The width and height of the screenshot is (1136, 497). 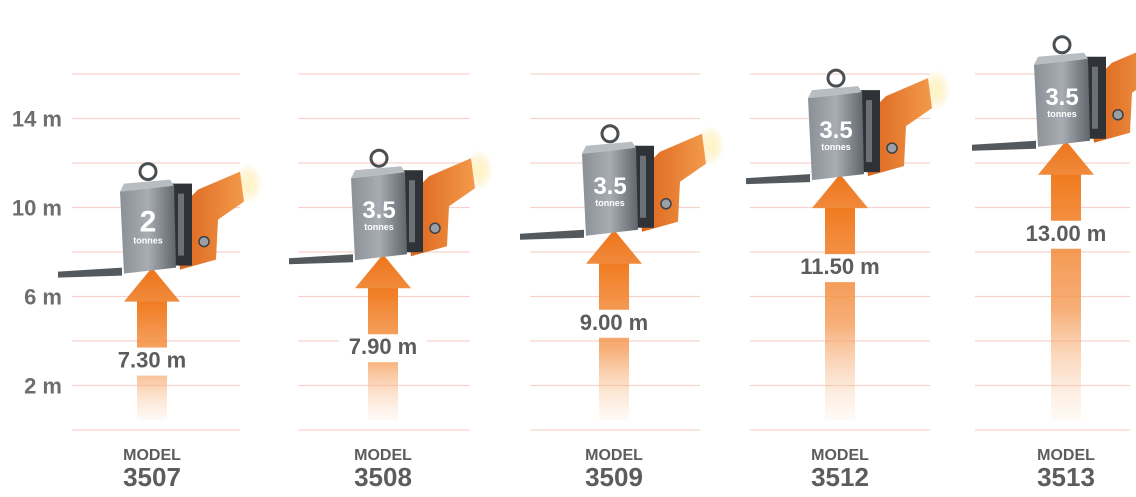 What do you see at coordinates (148, 222) in the screenshot?
I see `capacity-number: 2` at bounding box center [148, 222].